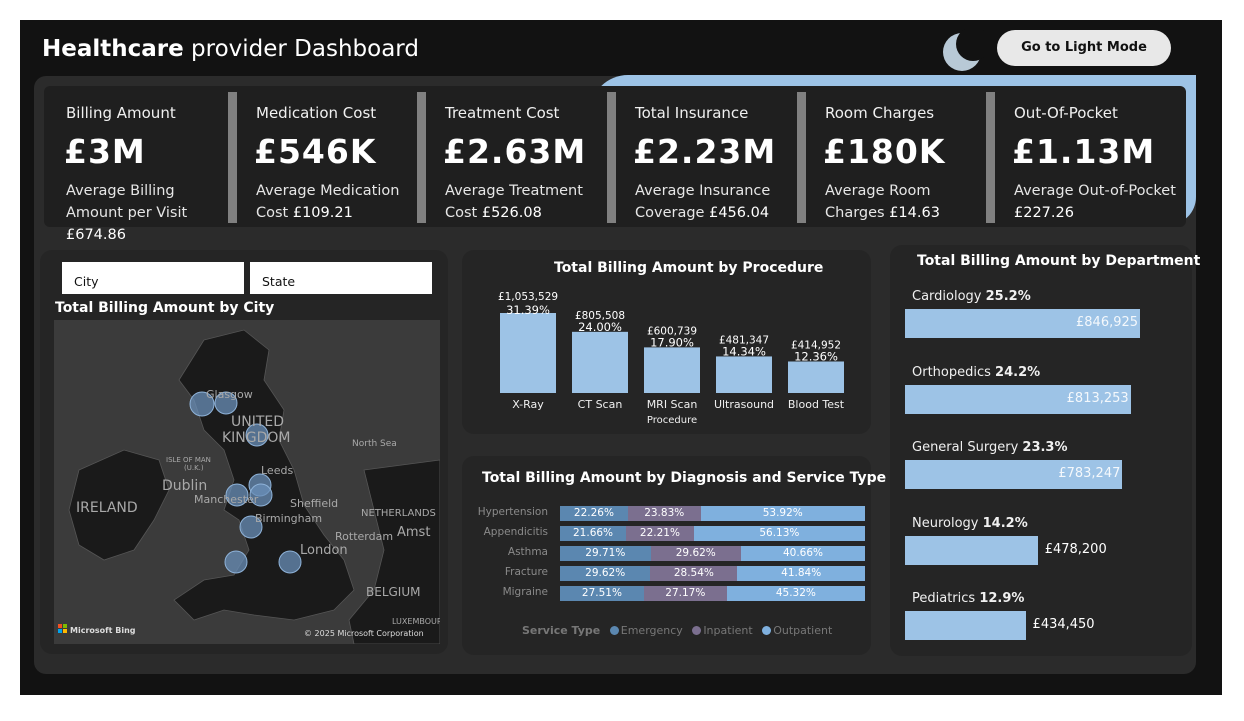 The width and height of the screenshot is (1244, 721). Describe the element at coordinates (949, 296) in the screenshot. I see `department-name: Cardiology` at that location.